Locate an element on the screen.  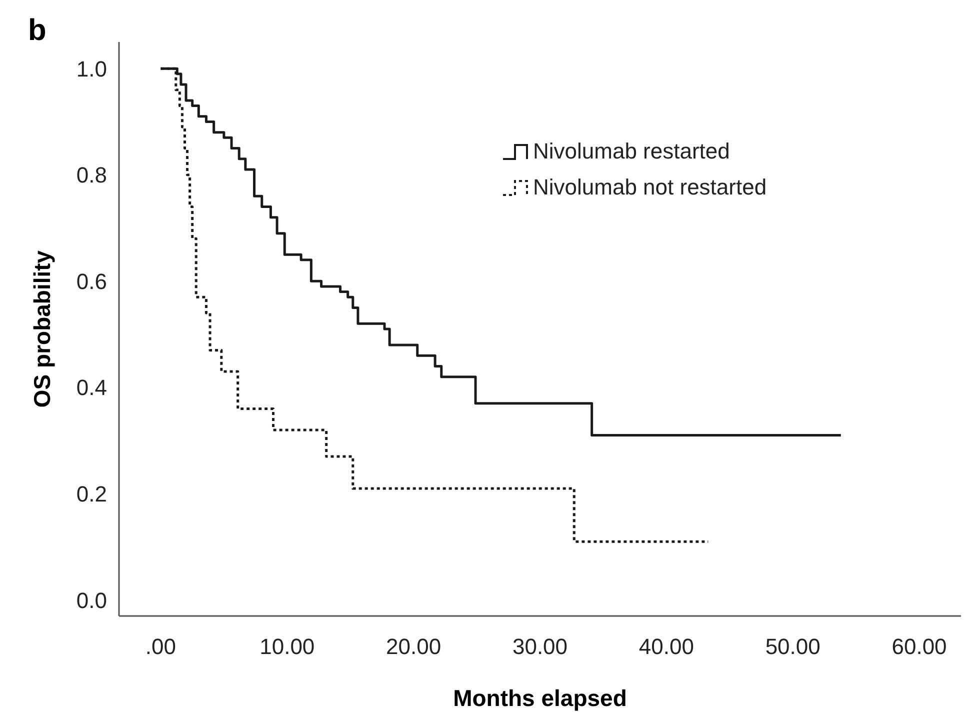
x-tick-label: 50.00 is located at coordinates (792, 646).